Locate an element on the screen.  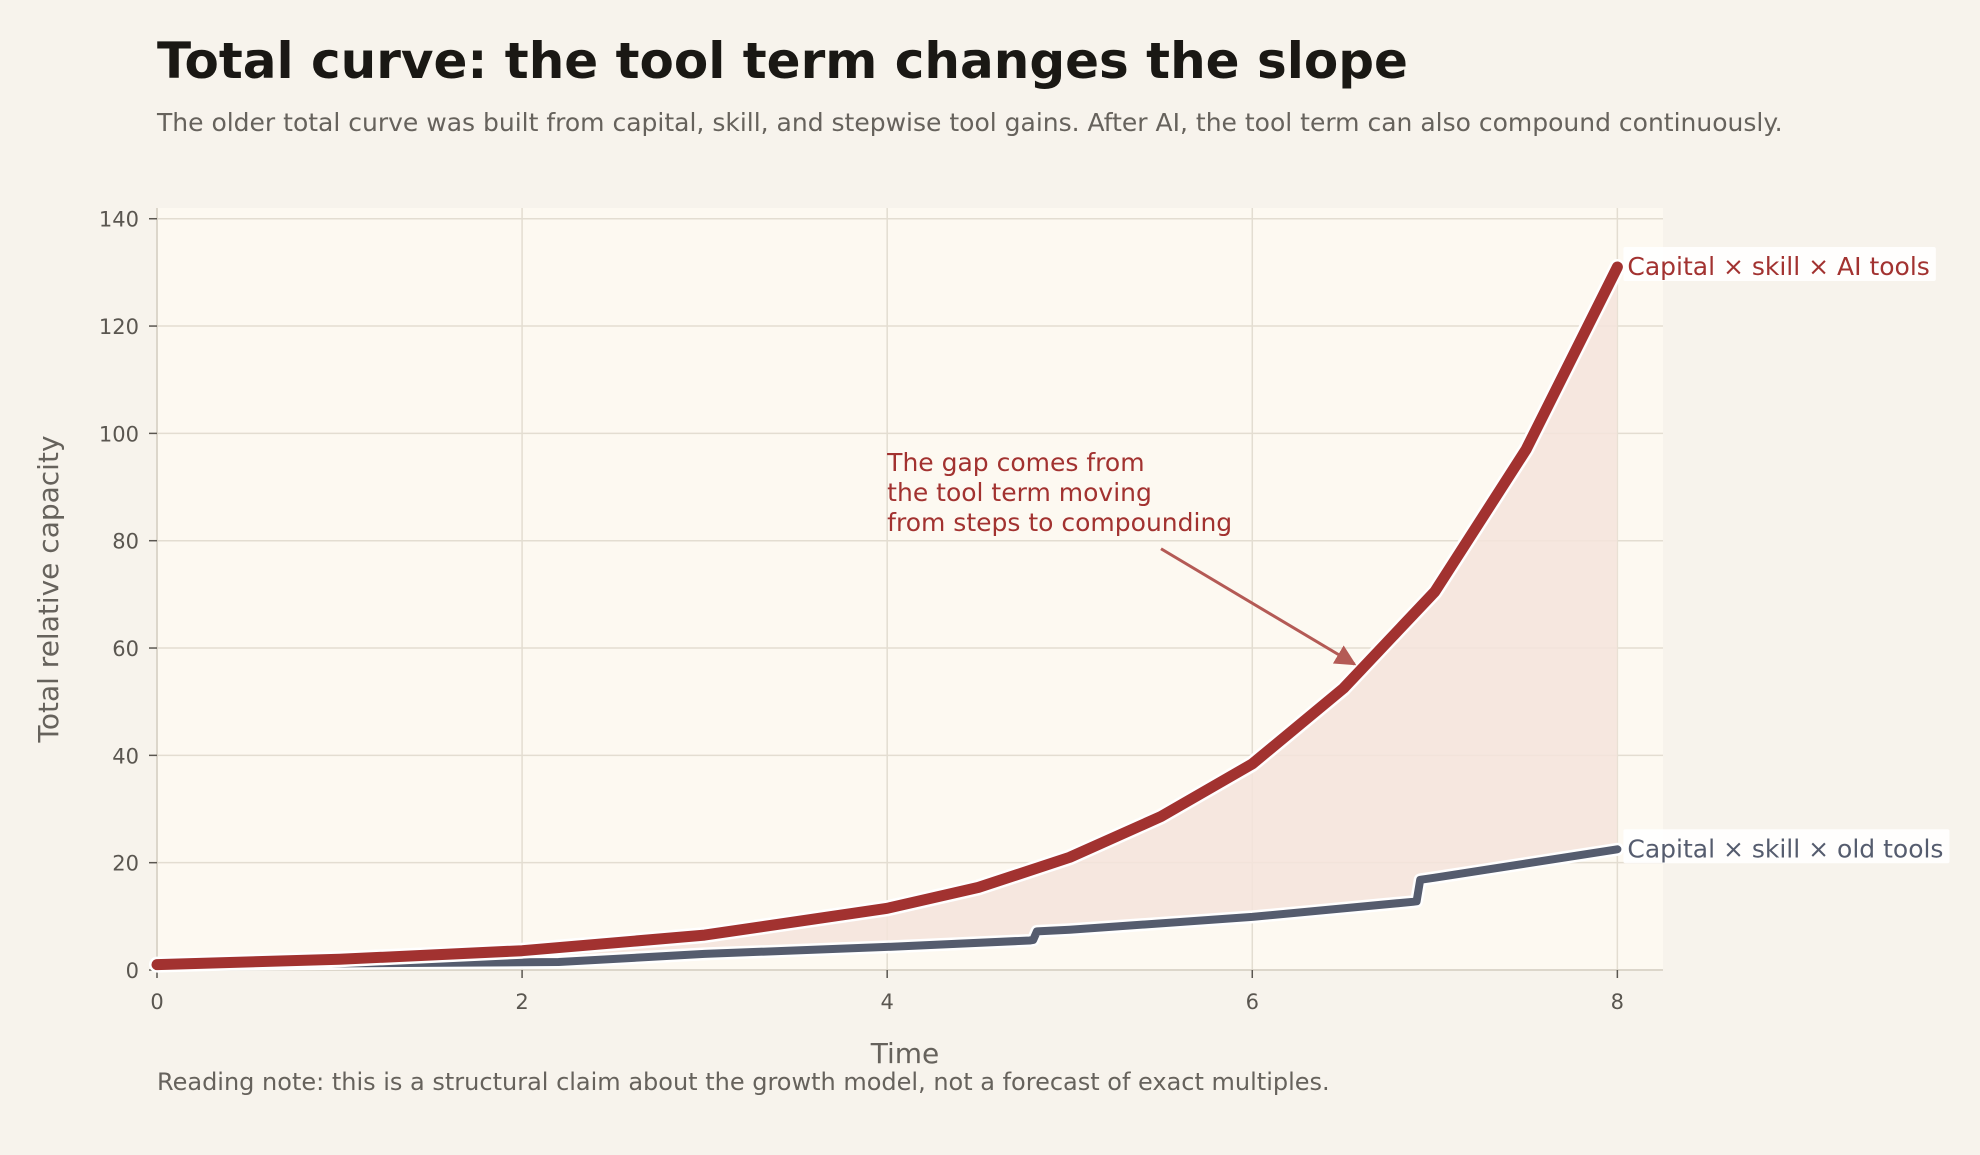
y-tick-label: 140 is located at coordinates (119, 220).